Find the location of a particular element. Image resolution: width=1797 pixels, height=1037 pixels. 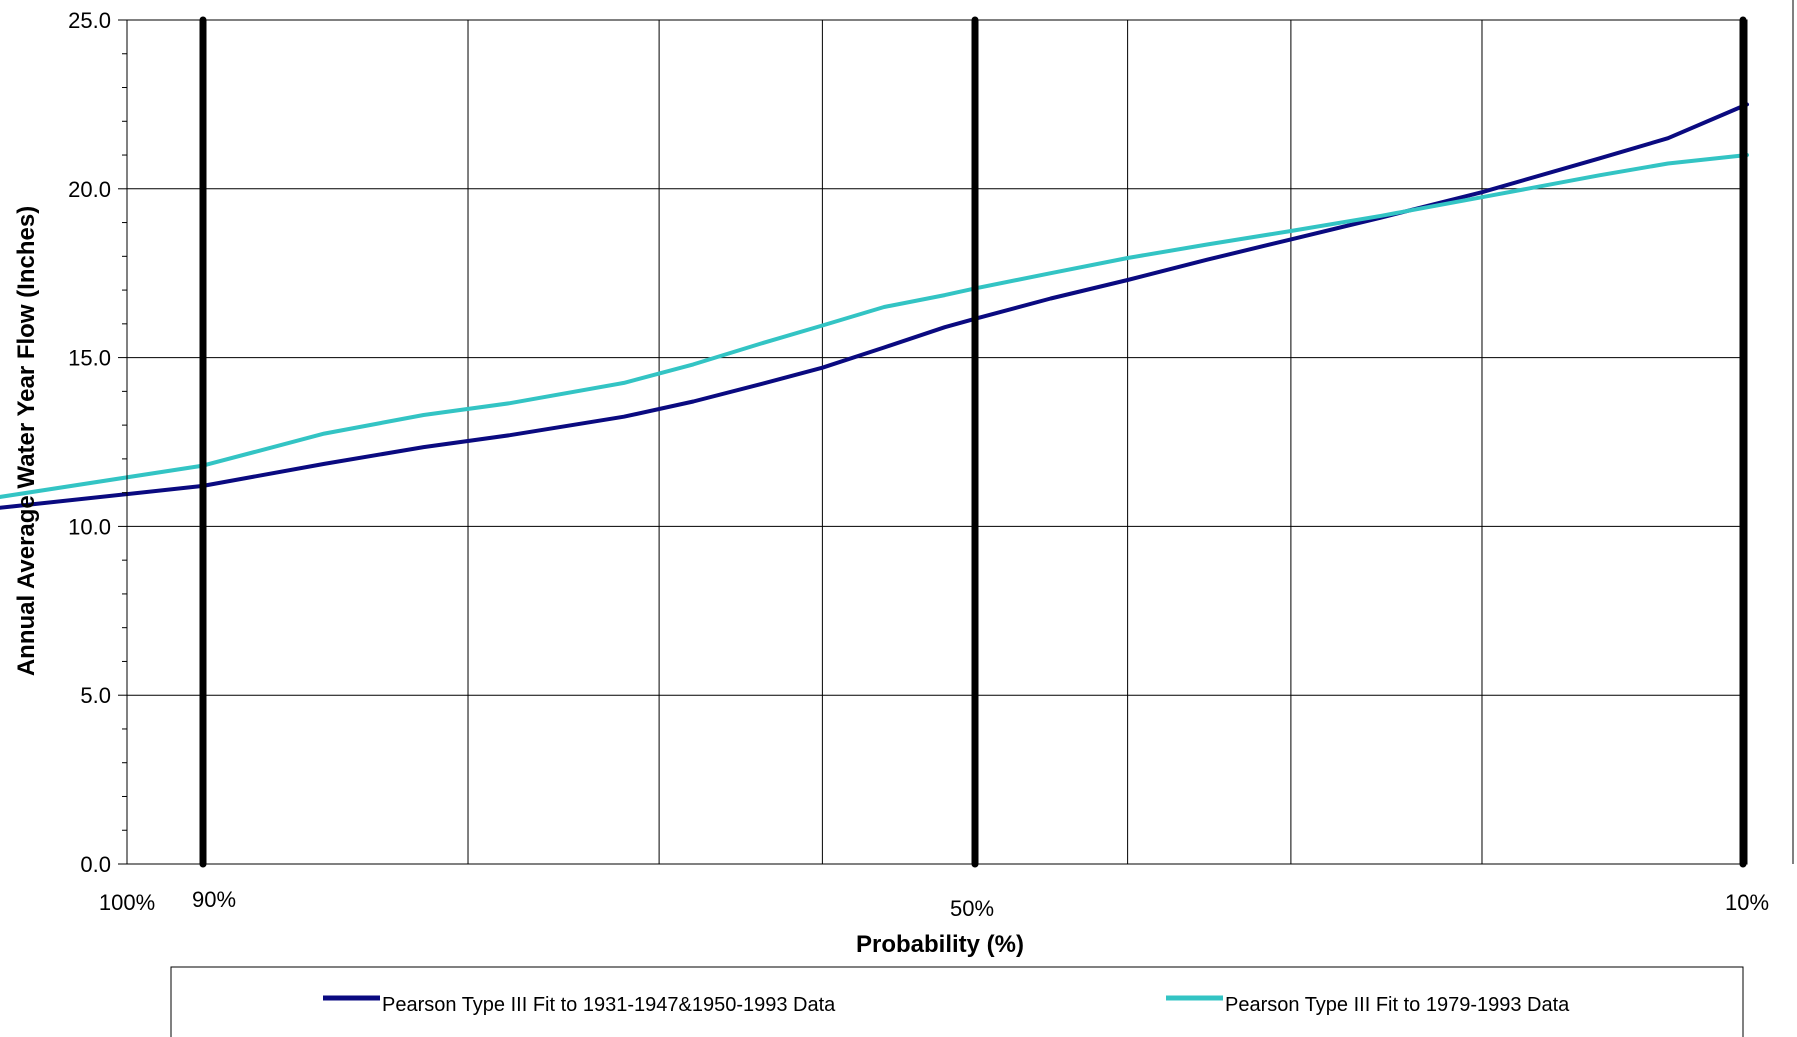

x-tick-label: 90% is located at coordinates (214, 899).